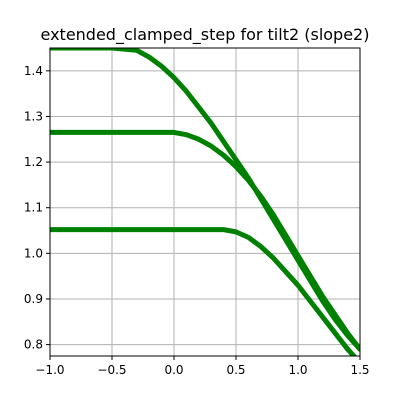 The image size is (400, 400). What do you see at coordinates (359, 370) in the screenshot?
I see `x-tick-label: 1.5` at bounding box center [359, 370].